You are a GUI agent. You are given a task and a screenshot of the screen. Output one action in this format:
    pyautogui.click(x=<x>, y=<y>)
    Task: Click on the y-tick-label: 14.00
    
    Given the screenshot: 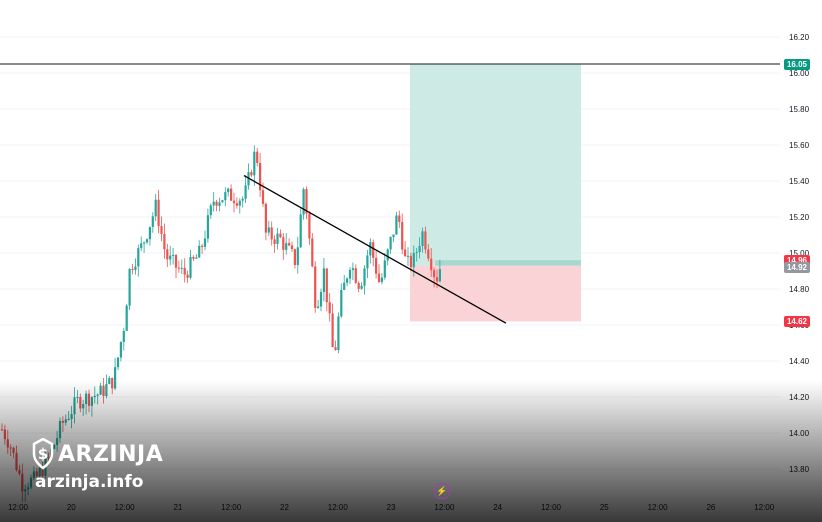 What is the action you would take?
    pyautogui.click(x=799, y=433)
    